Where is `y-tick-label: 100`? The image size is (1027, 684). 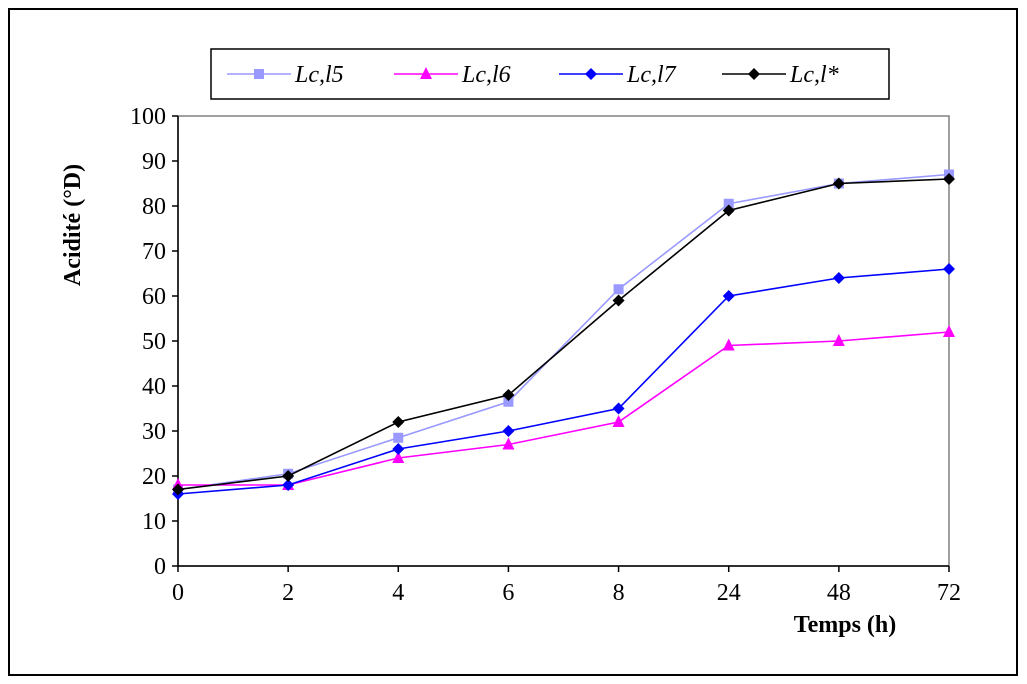 y-tick-label: 100 is located at coordinates (148, 117).